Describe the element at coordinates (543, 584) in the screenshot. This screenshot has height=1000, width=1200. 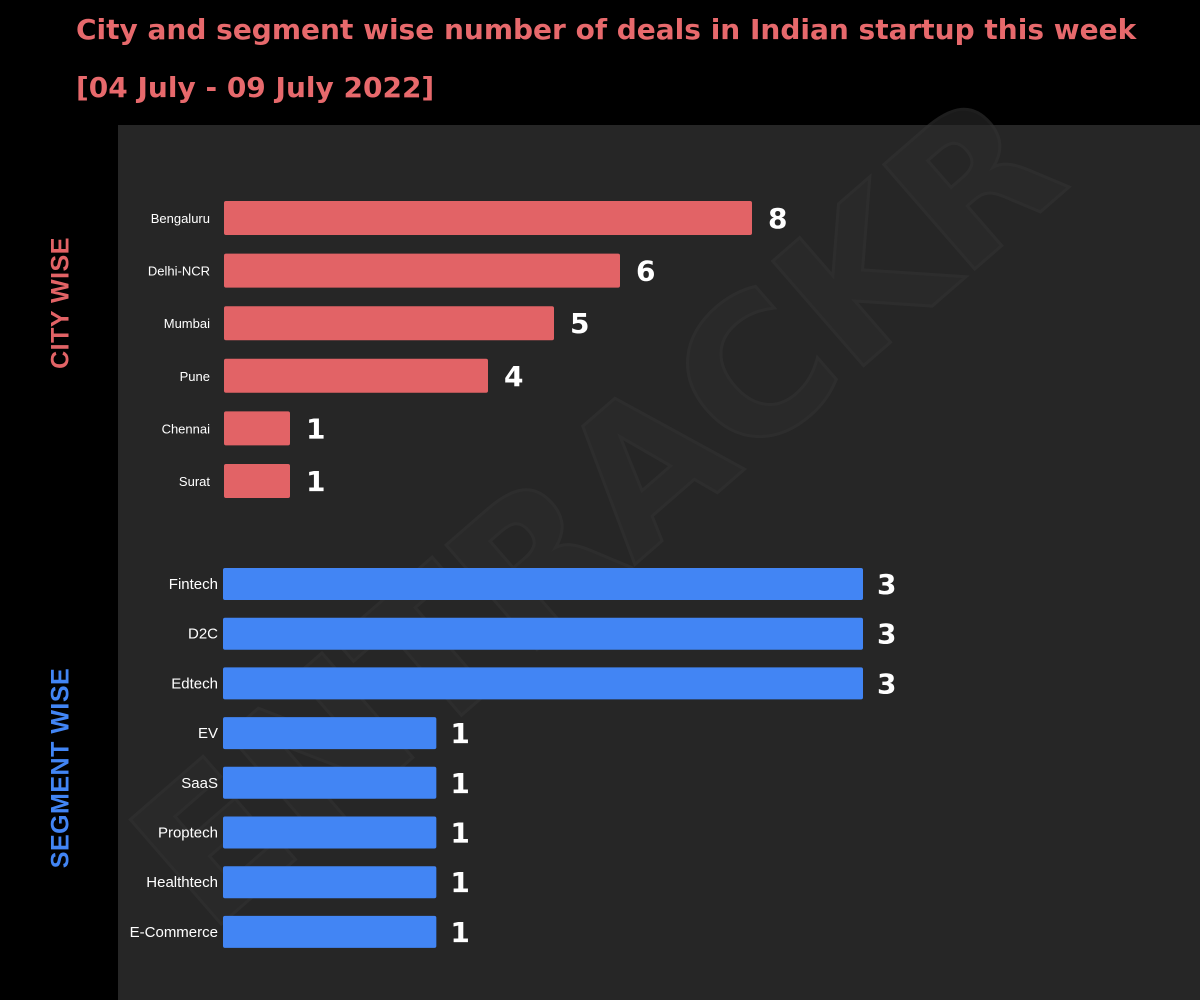
I see `segment-bar-fintech` at that location.